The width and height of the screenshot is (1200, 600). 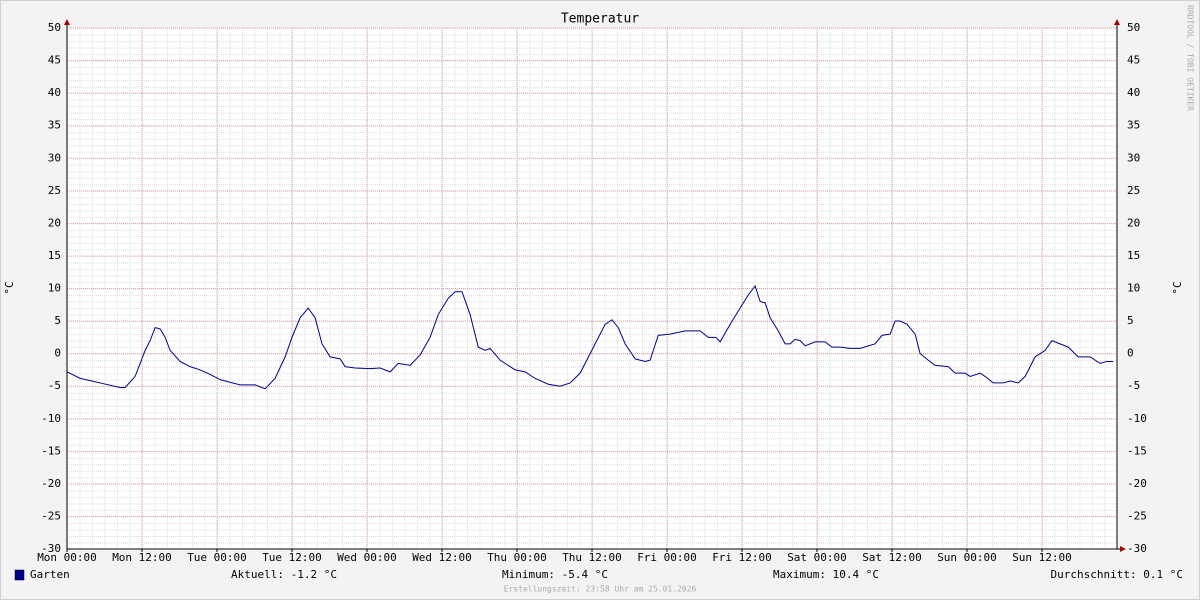 I want to click on x-tick-label: Fri 12:00, so click(x=742, y=557).